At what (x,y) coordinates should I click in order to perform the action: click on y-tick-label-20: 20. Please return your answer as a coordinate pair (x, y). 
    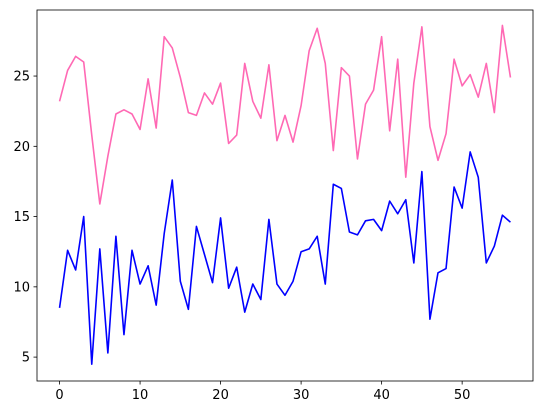
    Looking at the image, I should click on (21, 147).